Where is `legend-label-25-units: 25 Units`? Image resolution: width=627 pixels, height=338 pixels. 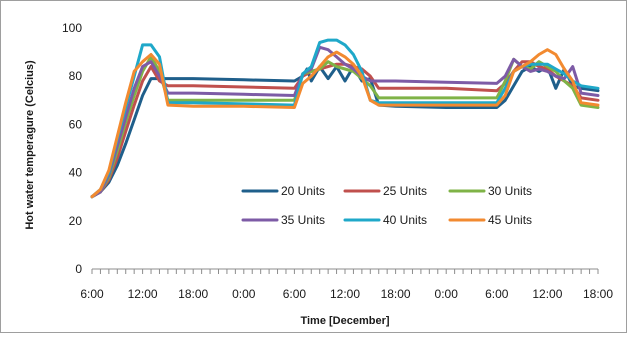
legend-label-25-units: 25 Units is located at coordinates (405, 191).